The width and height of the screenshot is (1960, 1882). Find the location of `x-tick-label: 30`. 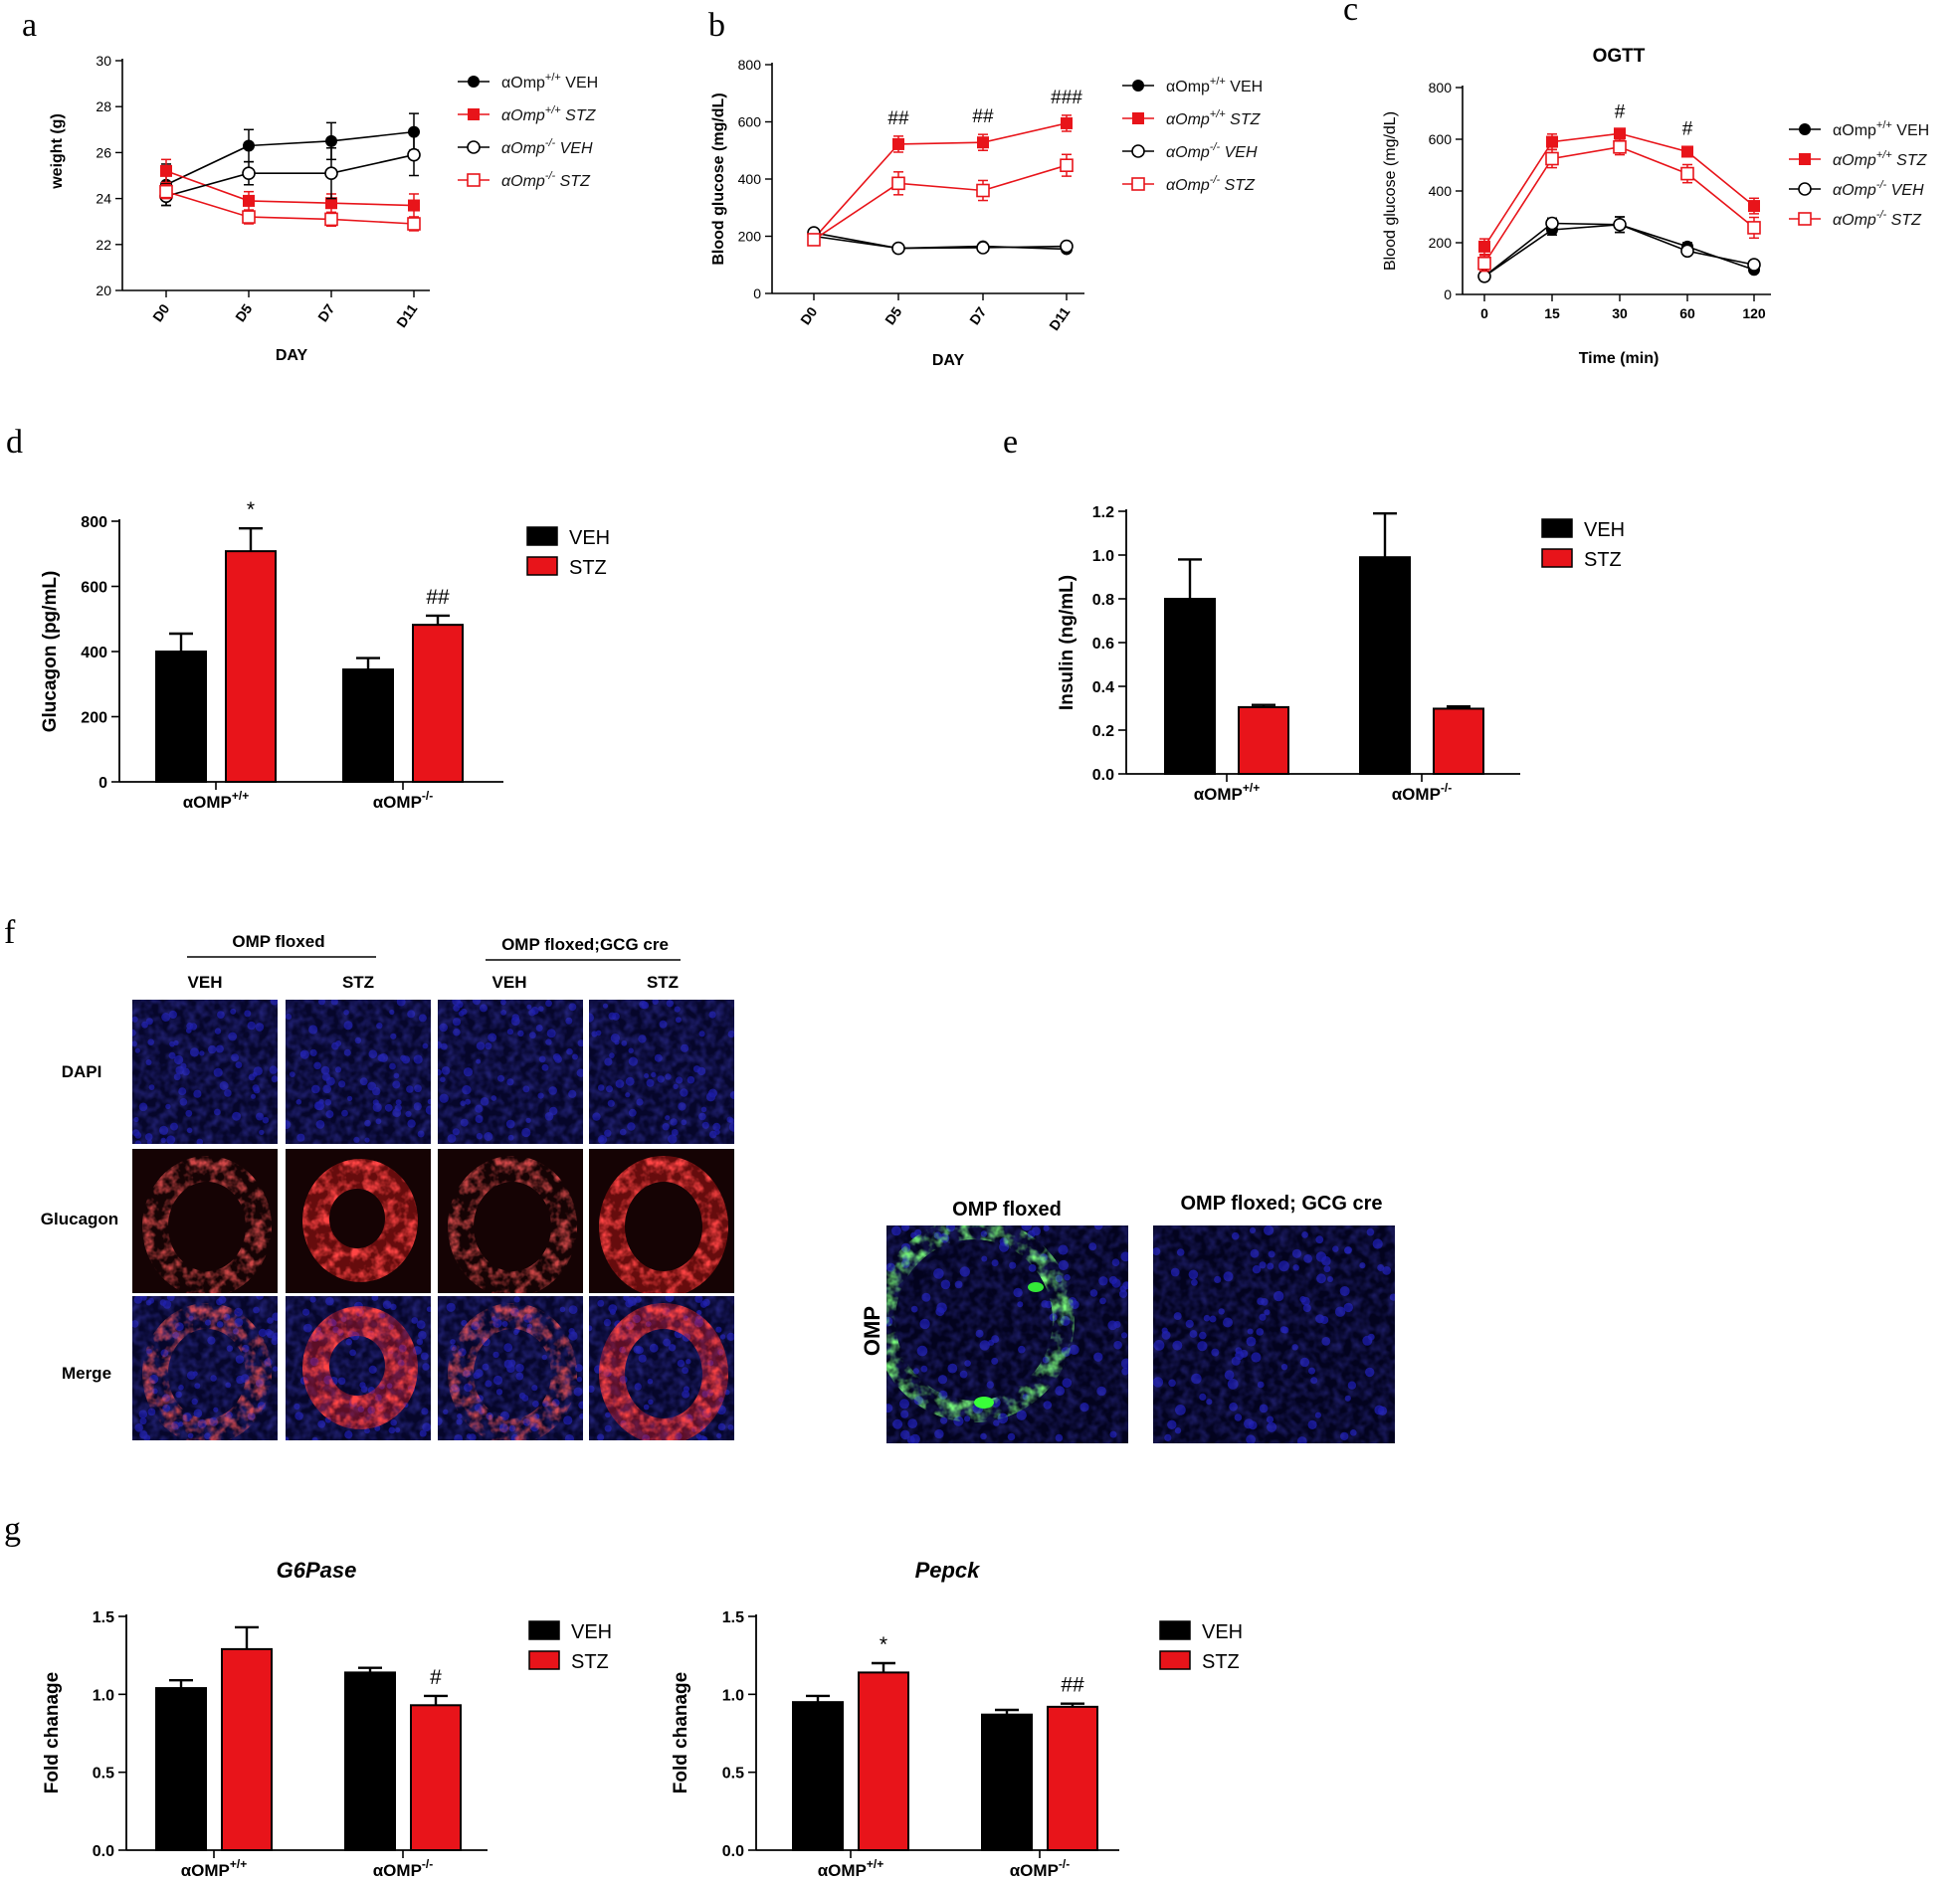

x-tick-label: 30 is located at coordinates (1620, 313).